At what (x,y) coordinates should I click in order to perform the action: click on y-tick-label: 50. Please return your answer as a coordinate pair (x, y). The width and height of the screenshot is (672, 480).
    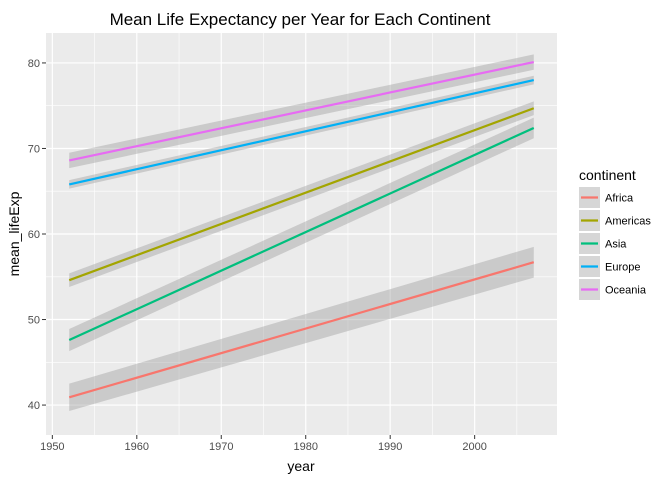
    Looking at the image, I should click on (34, 321).